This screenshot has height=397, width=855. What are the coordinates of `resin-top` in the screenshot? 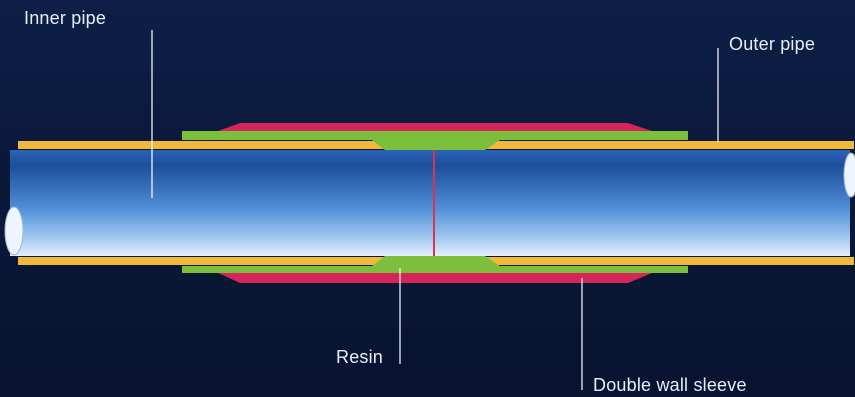 It's located at (435, 140).